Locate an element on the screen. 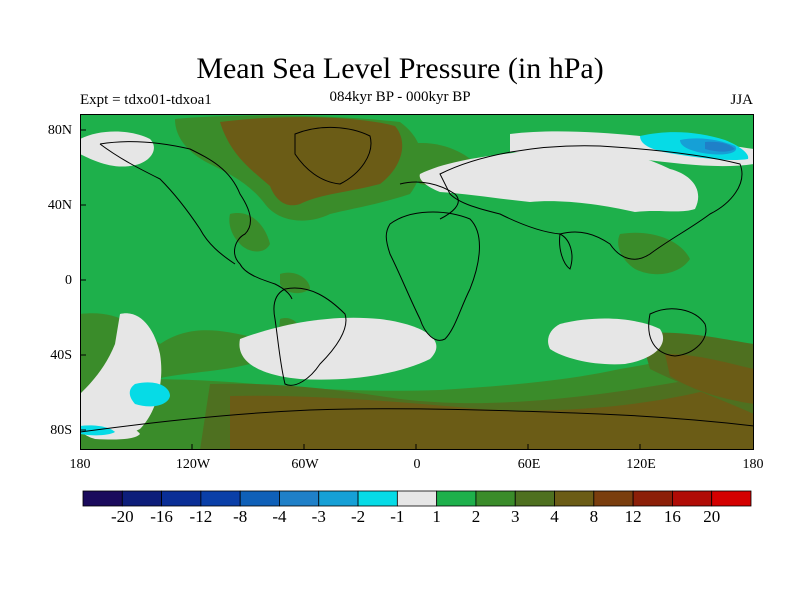  colorbar-tick-label: -4 is located at coordinates (279, 516).